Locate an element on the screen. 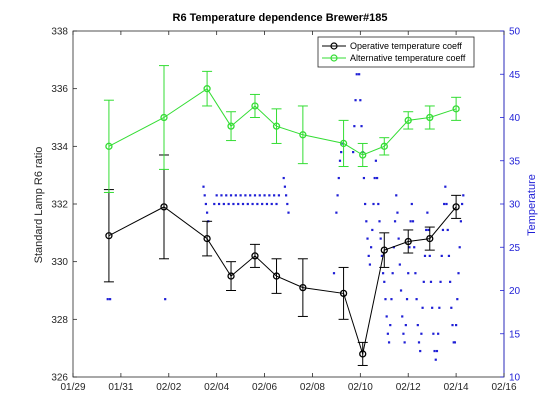 This screenshot has width=560, height=420. alternative-series-line is located at coordinates (282, 122).